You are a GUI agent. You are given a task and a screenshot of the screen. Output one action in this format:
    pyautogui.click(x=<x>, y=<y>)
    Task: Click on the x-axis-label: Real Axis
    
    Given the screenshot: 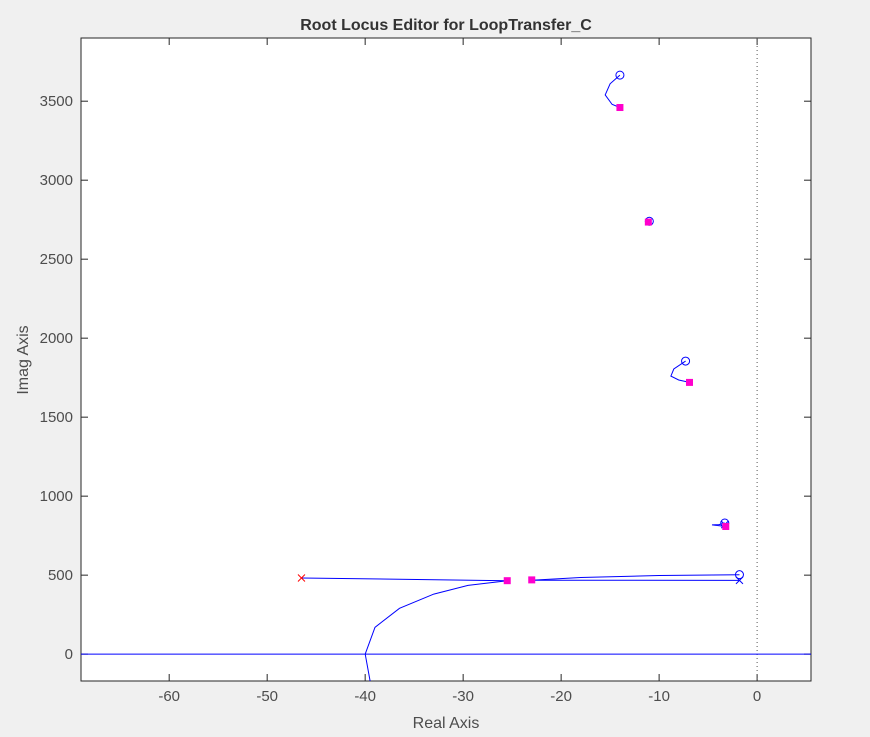 What is the action you would take?
    pyautogui.click(x=446, y=723)
    